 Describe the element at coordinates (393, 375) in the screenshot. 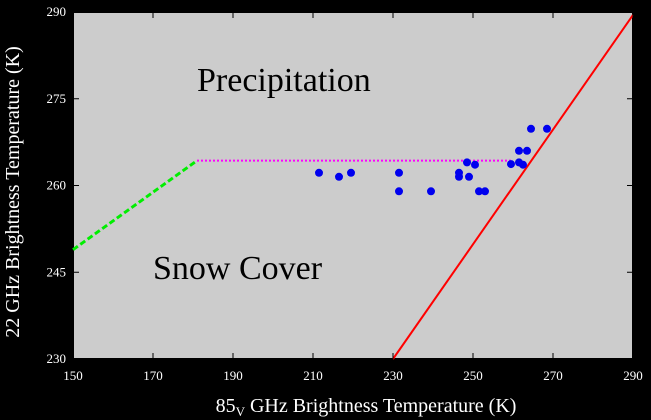

I see `x-tick-label: 230` at that location.